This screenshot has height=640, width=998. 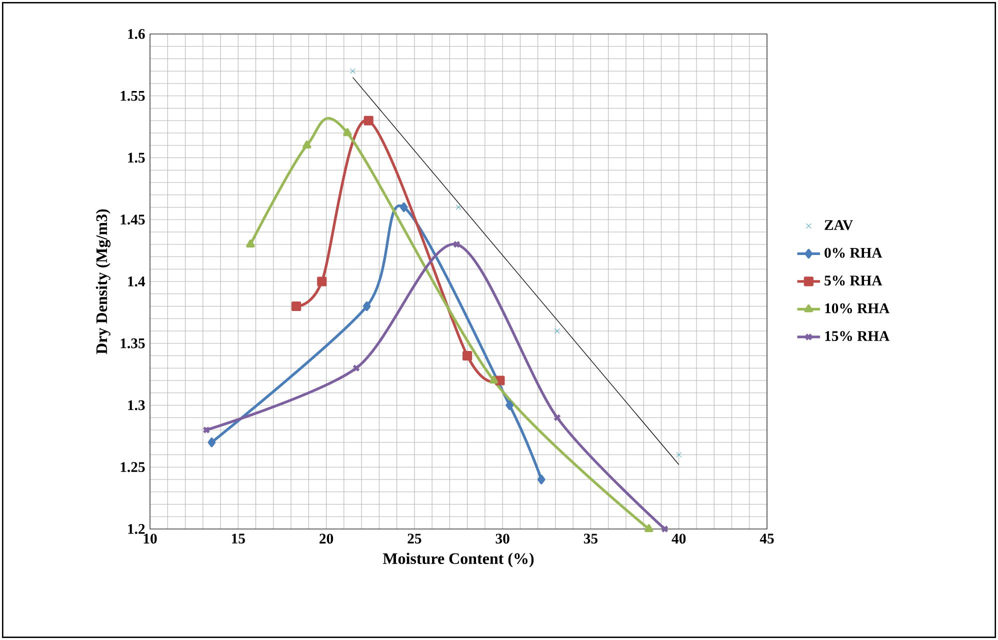 What do you see at coordinates (136, 157) in the screenshot?
I see `y-tick-label: 1.5` at bounding box center [136, 157].